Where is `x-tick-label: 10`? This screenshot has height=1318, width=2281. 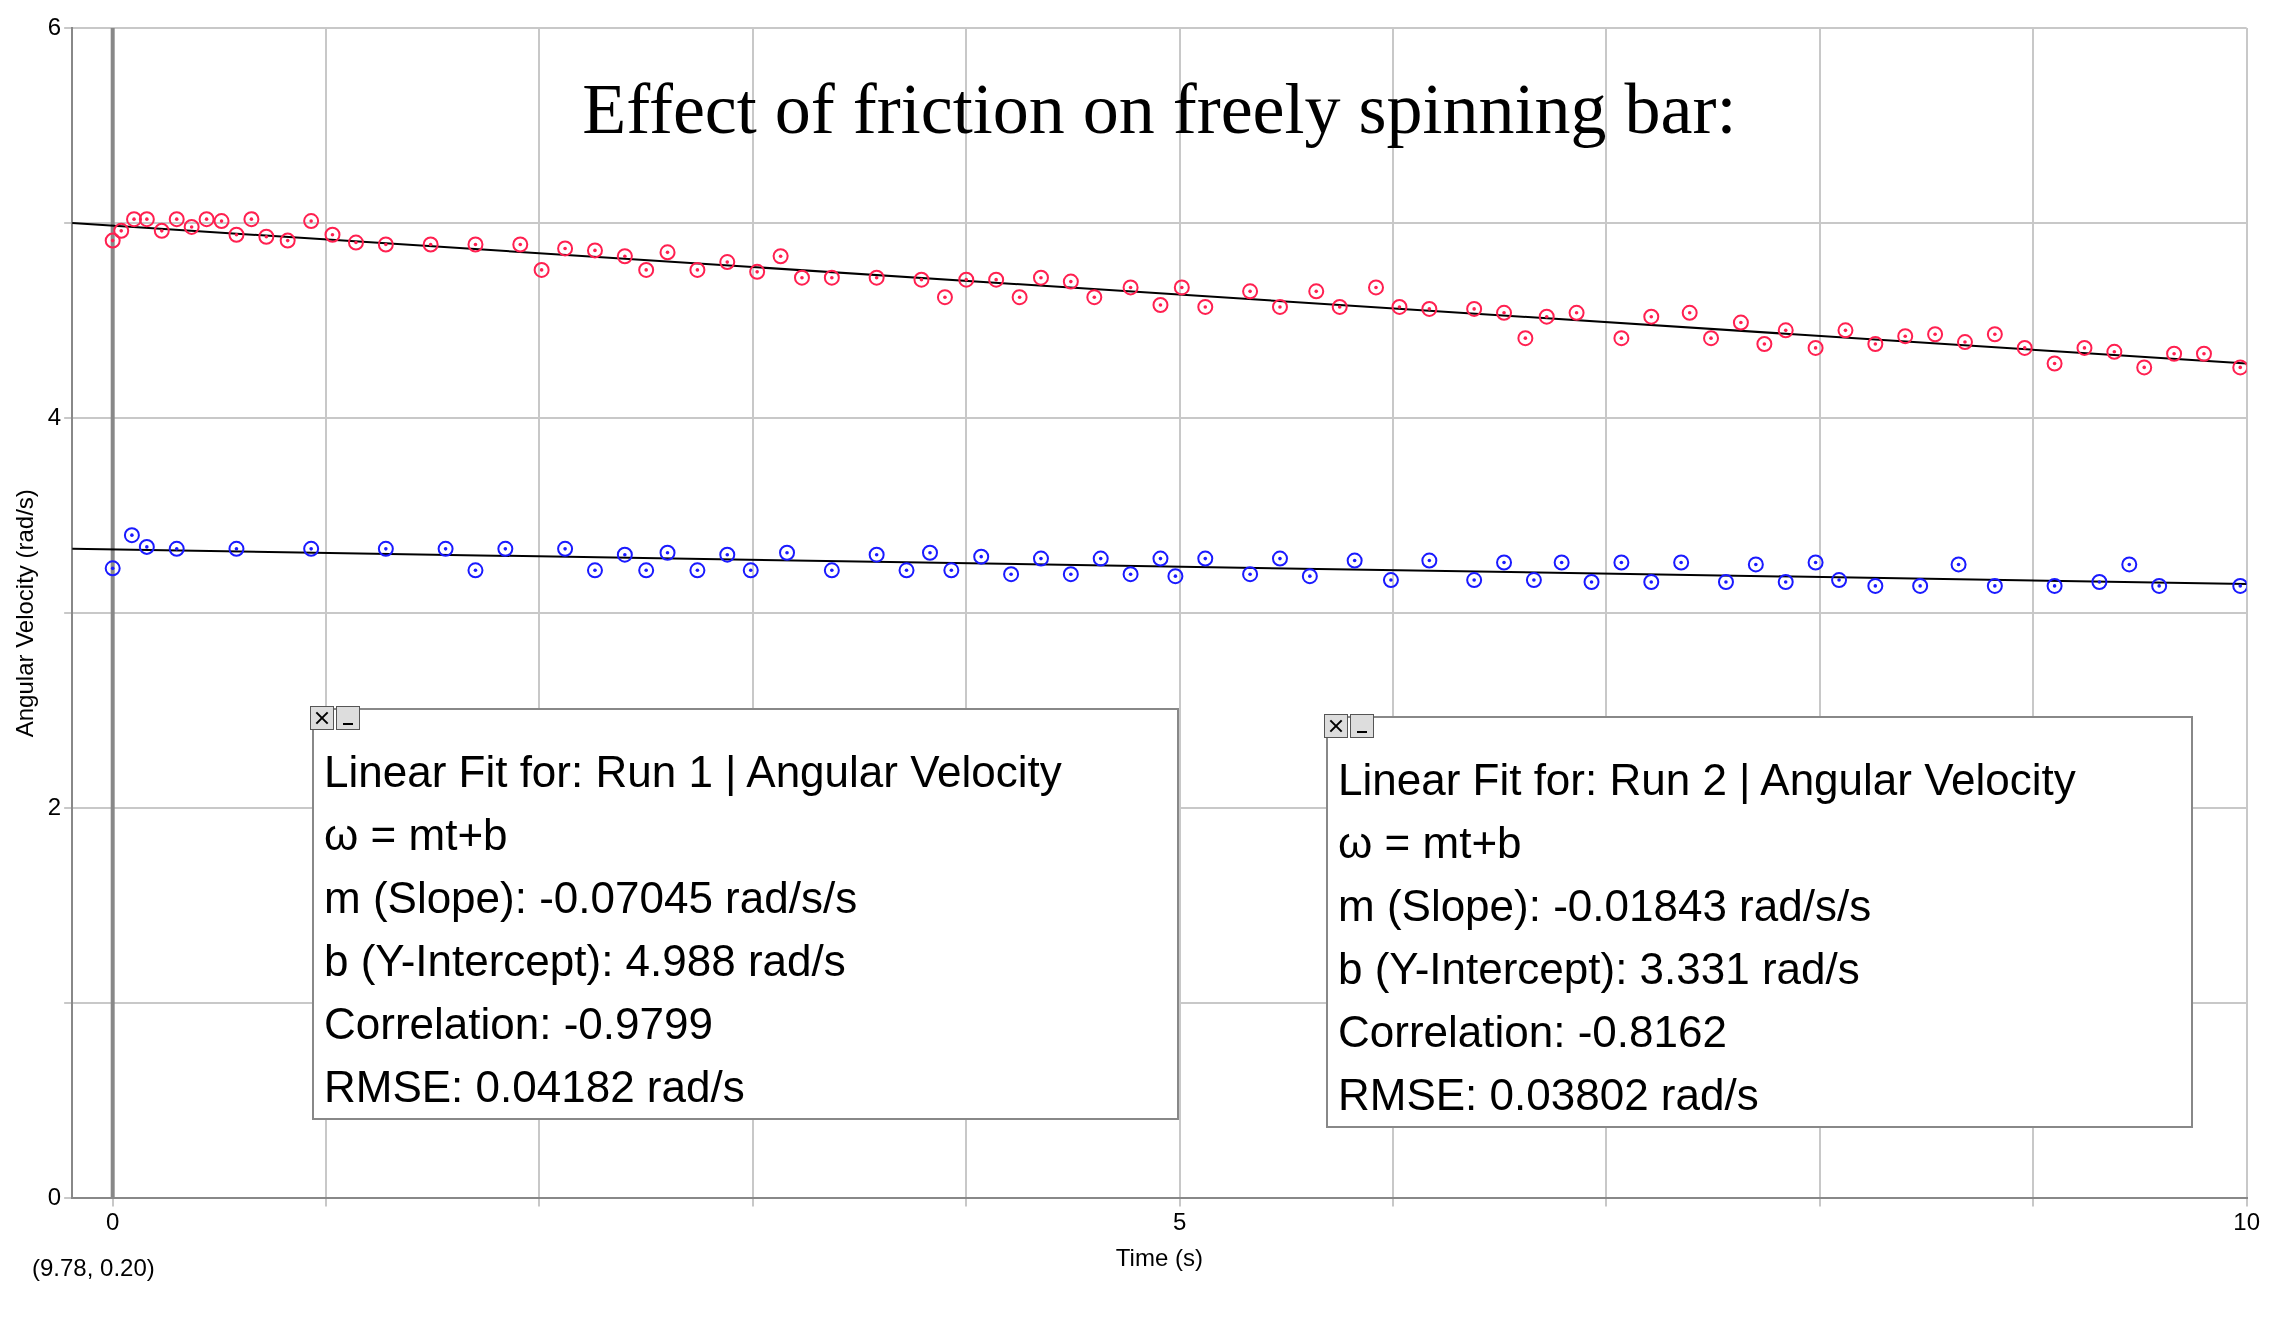
x-tick-label: 10 is located at coordinates (2246, 1222).